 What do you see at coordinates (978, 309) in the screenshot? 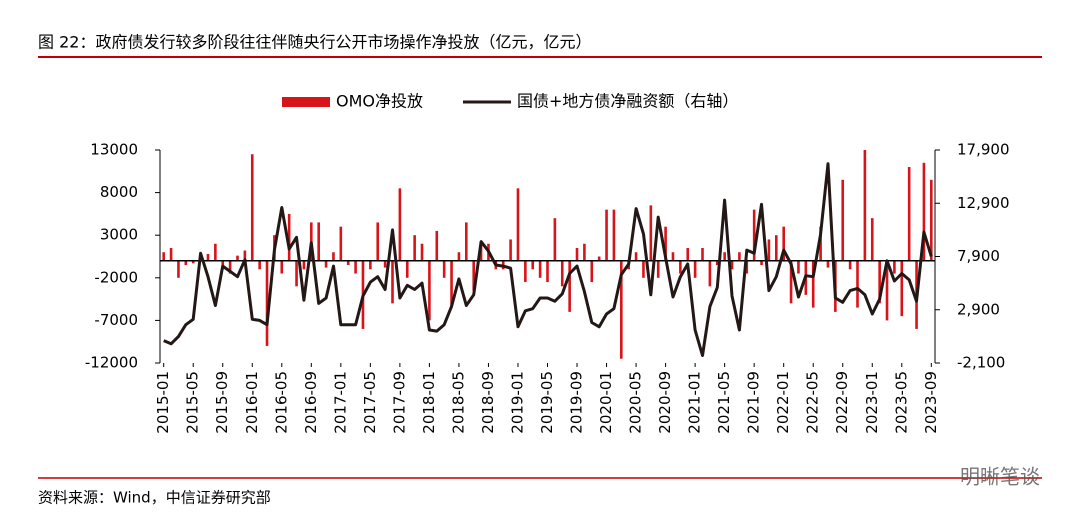
I see `y2-tick-label: 2,900` at bounding box center [978, 309].